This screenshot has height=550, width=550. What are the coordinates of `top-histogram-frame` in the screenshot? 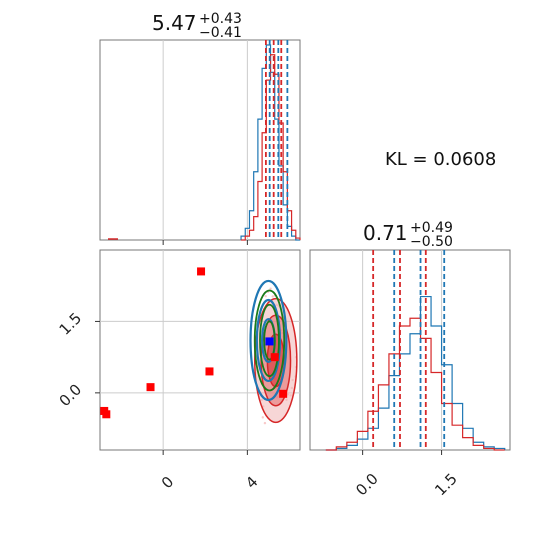 It's located at (200, 140).